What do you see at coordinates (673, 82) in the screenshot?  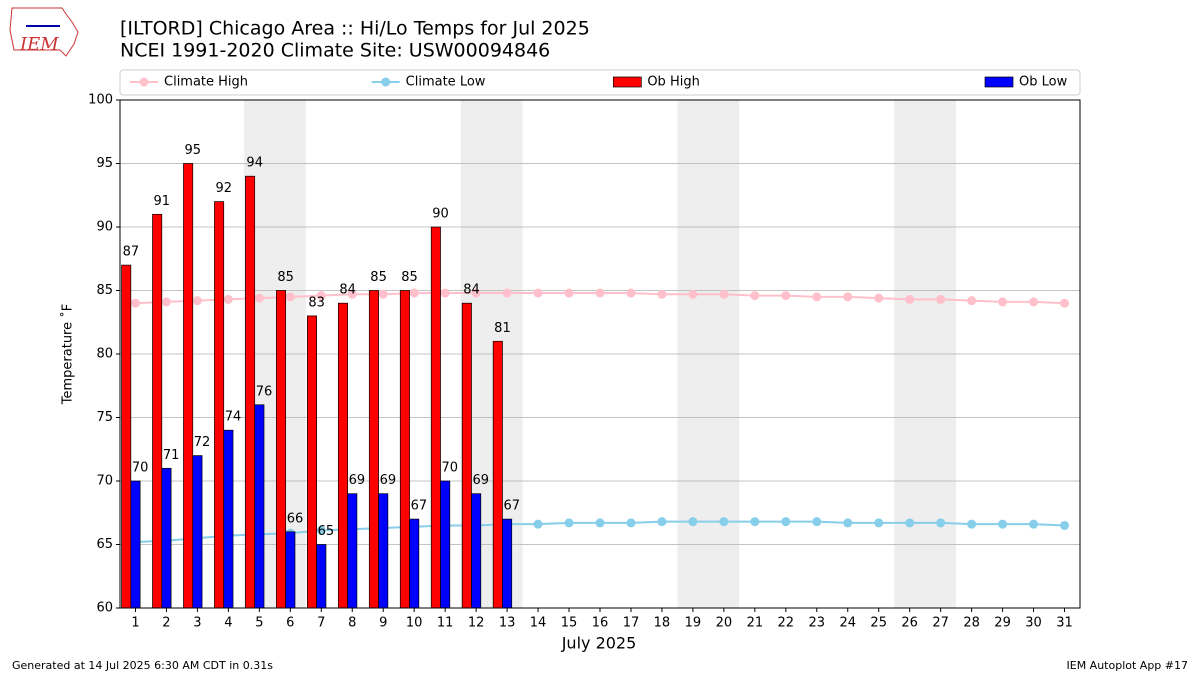 I see `legend-label: Ob High` at bounding box center [673, 82].